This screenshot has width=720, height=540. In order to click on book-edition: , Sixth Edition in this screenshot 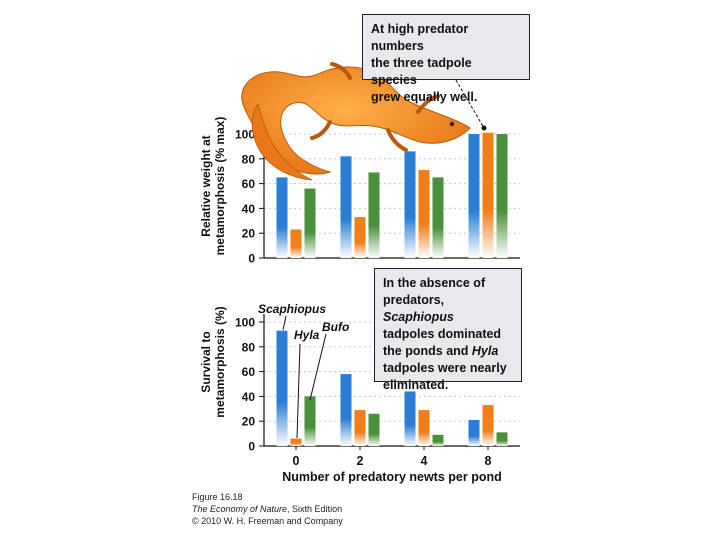, I will do `click(315, 509)`.